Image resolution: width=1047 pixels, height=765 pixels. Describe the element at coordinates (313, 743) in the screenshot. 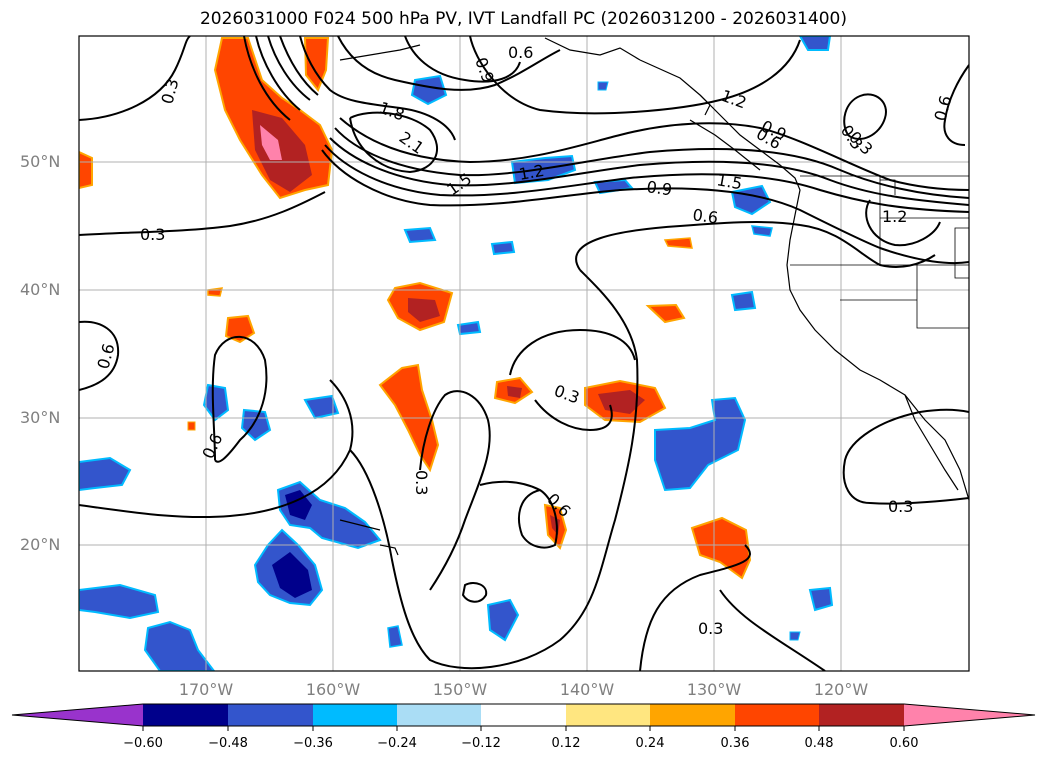

I see `colorbar-tick-label: −0.36` at that location.